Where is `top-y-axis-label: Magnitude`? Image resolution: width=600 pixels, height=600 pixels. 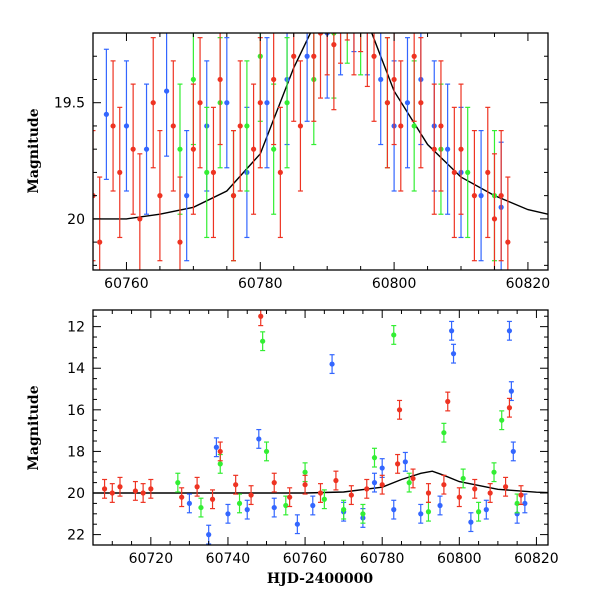 top-y-axis-label: Magnitude is located at coordinates (34, 150).